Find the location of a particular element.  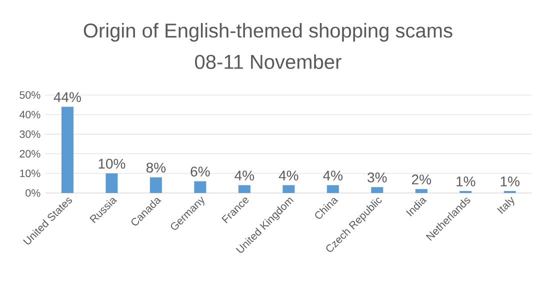

chart-subtitle: 08-11 November is located at coordinates (268, 61).